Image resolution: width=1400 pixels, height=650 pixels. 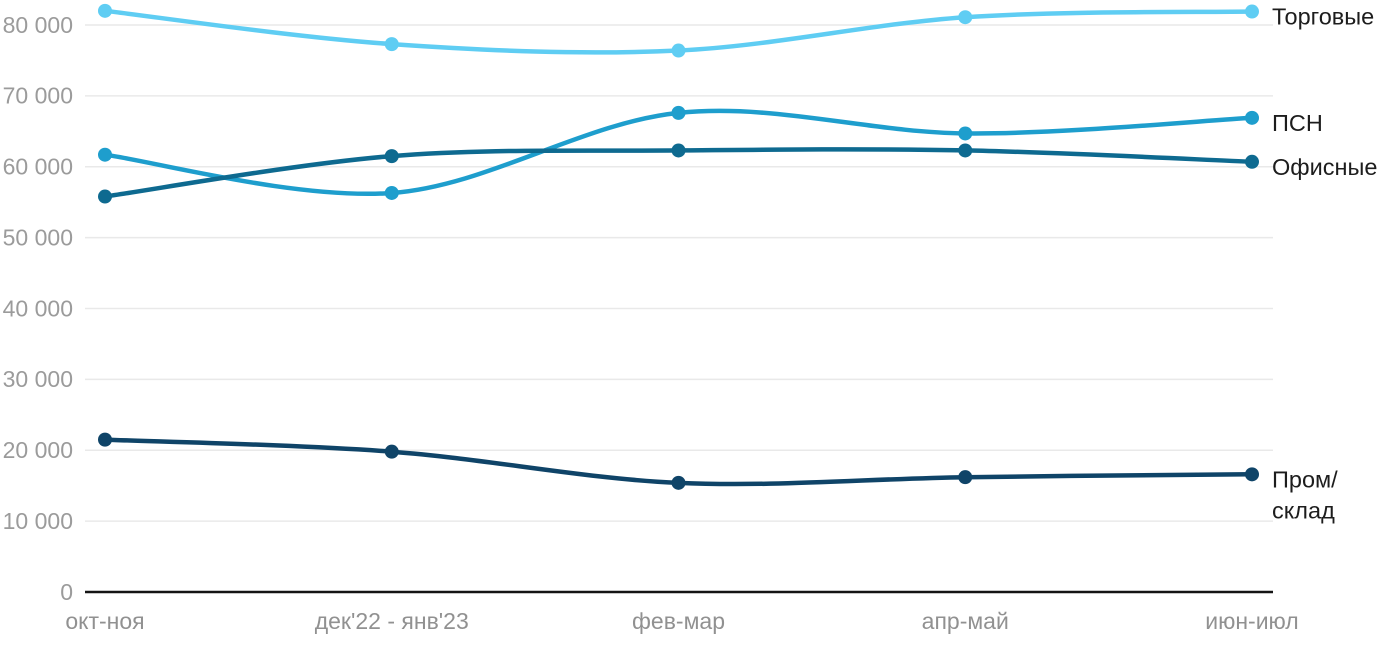 I want to click on series-label-line: ПСН, so click(x=1297, y=123).